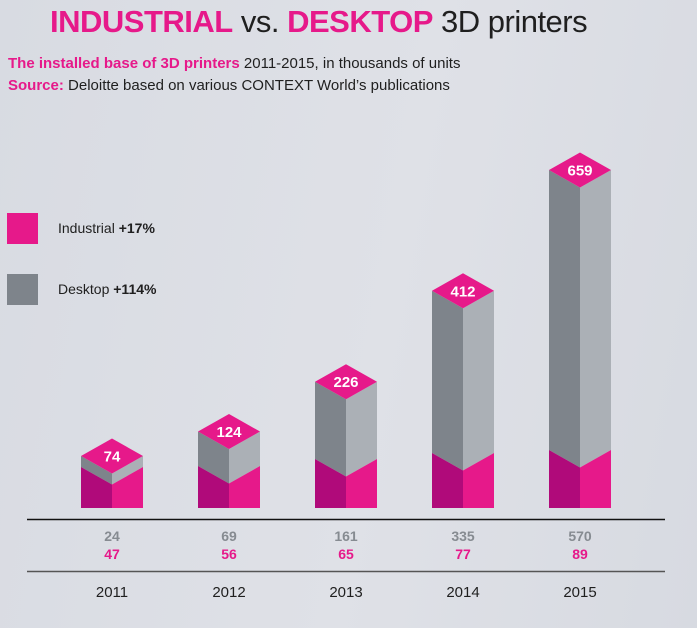 This screenshot has width=697, height=628. I want to click on desktop-value-label: 335, so click(463, 536).